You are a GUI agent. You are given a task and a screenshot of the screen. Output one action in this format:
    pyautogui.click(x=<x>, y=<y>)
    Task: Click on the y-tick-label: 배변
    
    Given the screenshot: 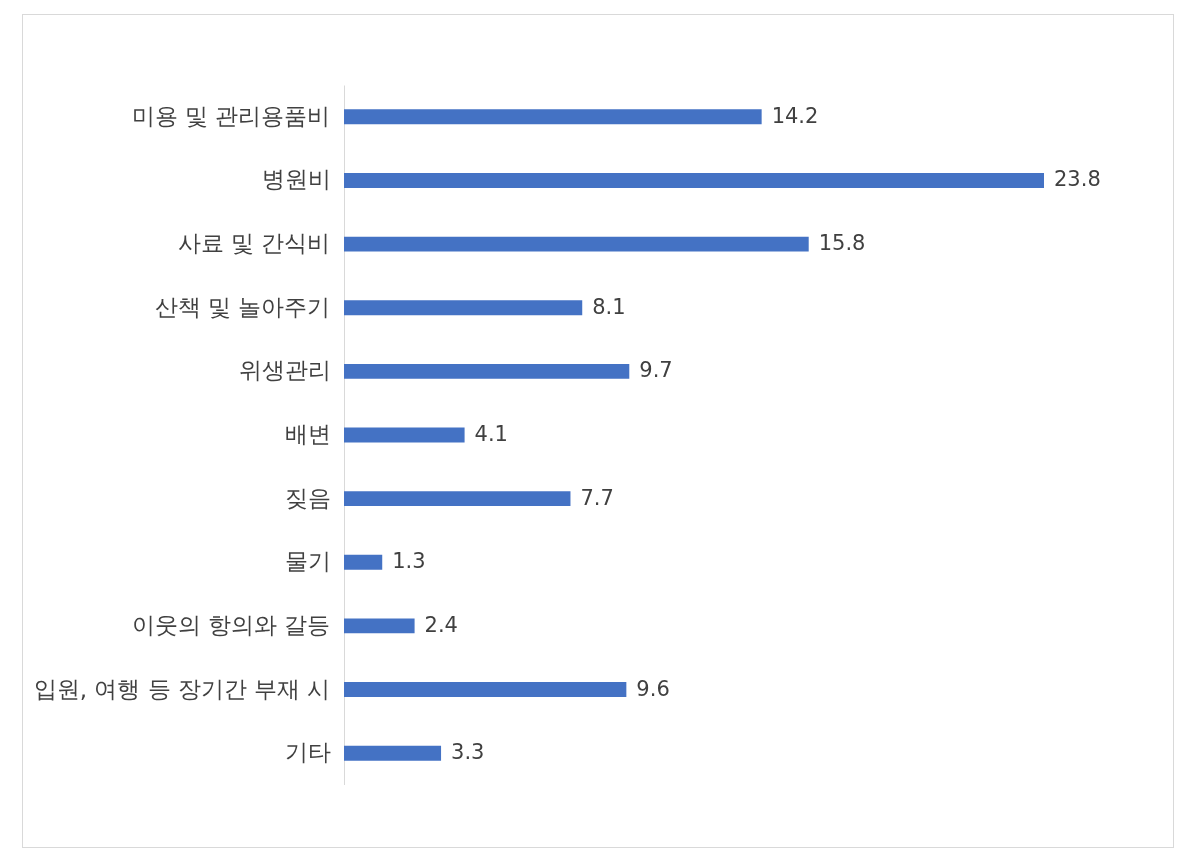 What is the action you would take?
    pyautogui.click(x=307, y=434)
    